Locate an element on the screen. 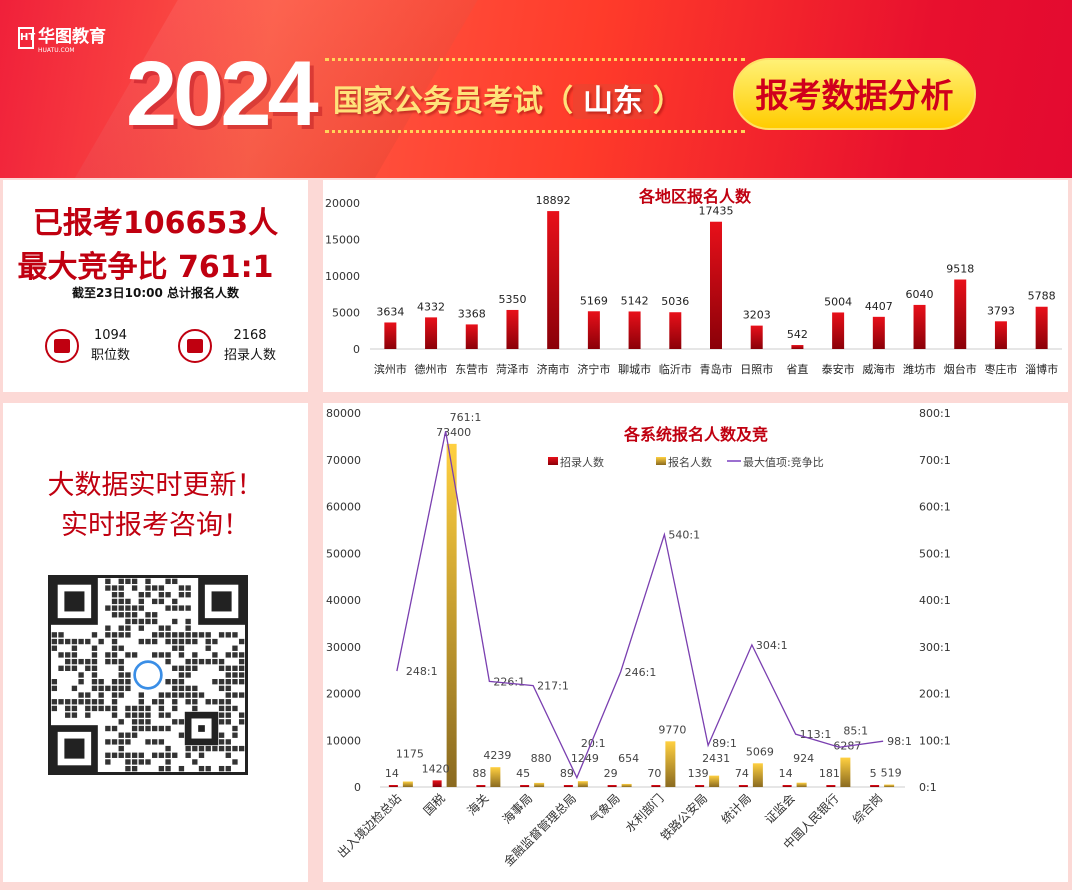  y2-tick-label: 500:1 is located at coordinates (935, 553).